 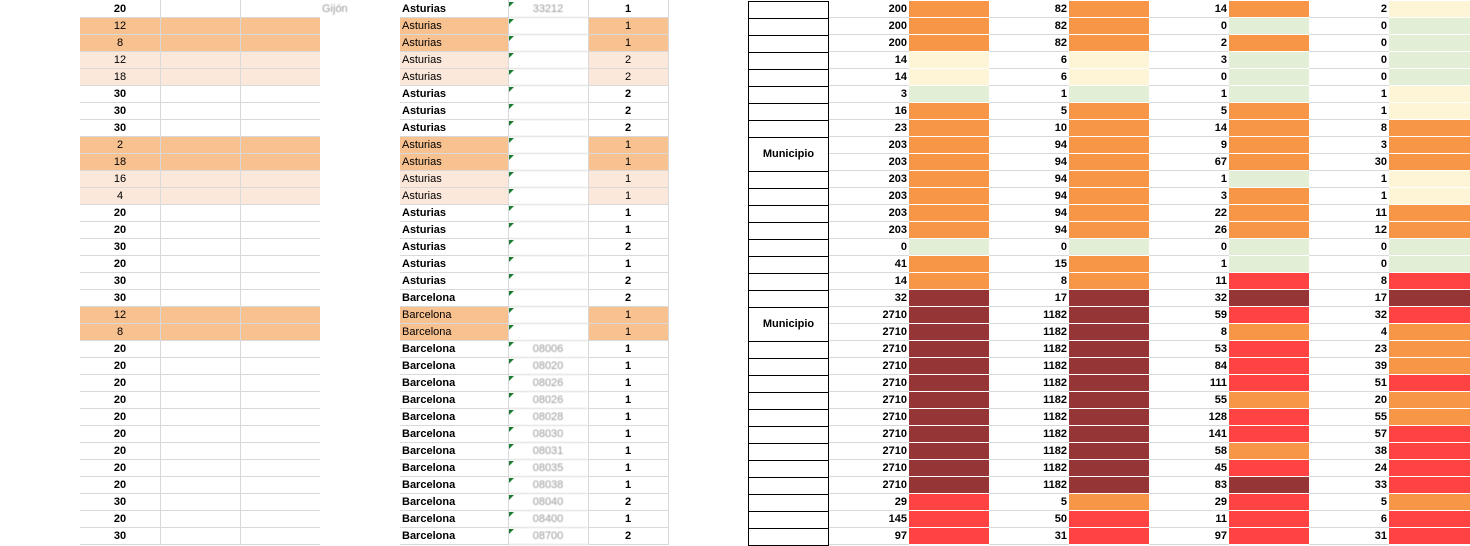 I want to click on metric-value-cell: 10, so click(x=1029, y=128).